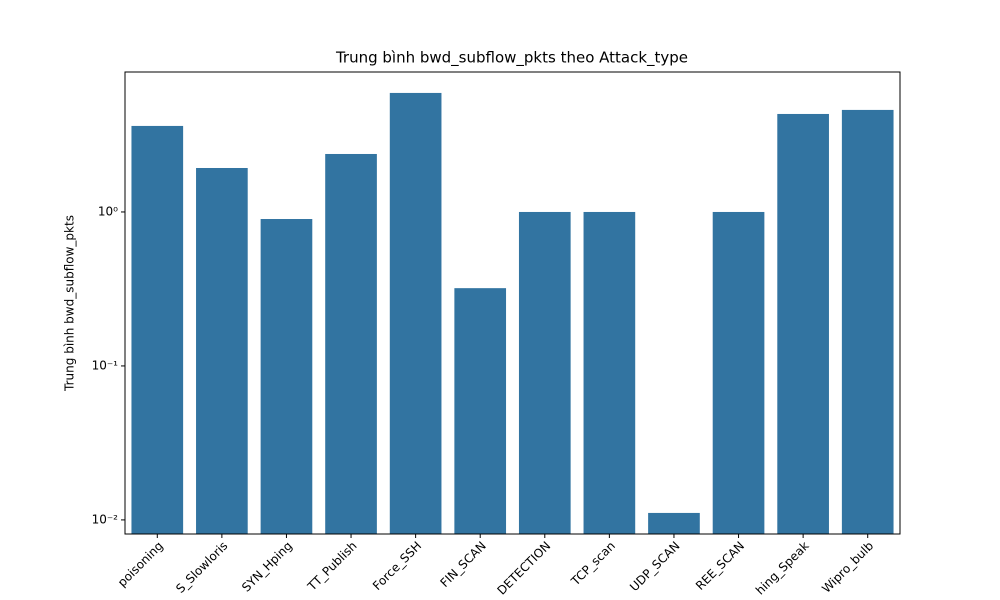 The height and width of the screenshot is (600, 1000). I want to click on x-tick-label: DETECTION, so click(523, 568).